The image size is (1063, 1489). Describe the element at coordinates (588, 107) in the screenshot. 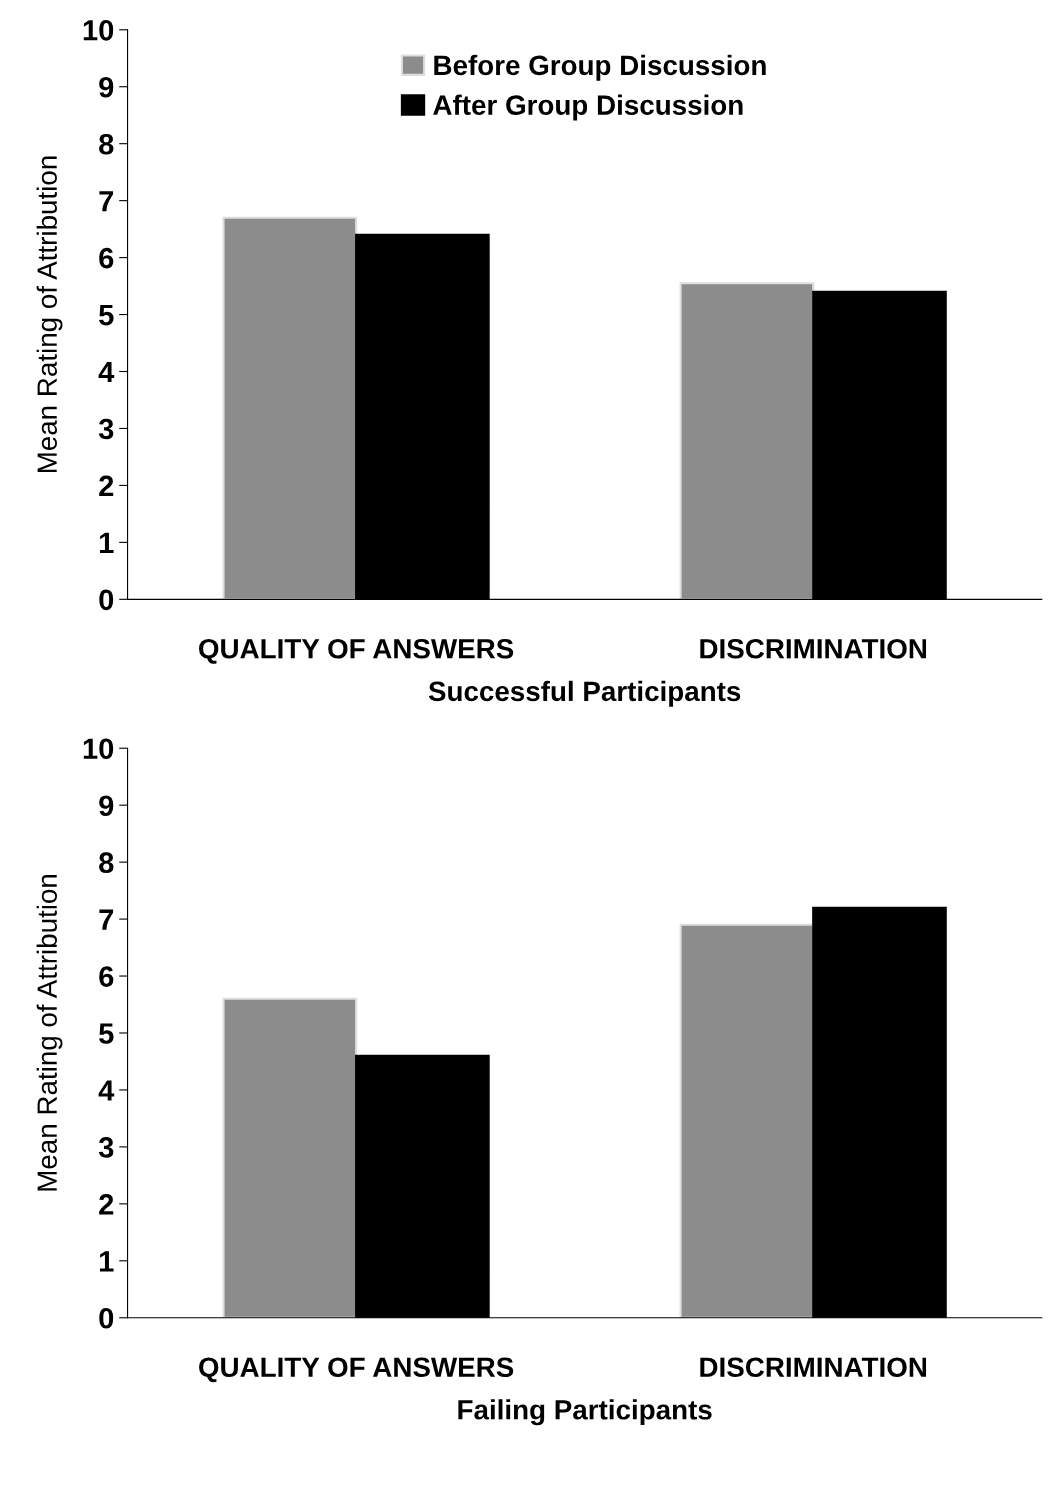

I see `legend-label: After Group Discussion` at that location.